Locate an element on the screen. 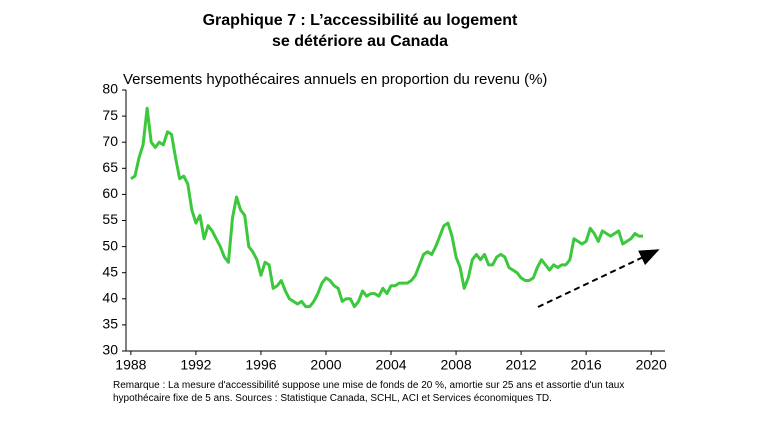 Image resolution: width=770 pixels, height=433 pixels. y-tick-label: 75 is located at coordinates (110, 115).